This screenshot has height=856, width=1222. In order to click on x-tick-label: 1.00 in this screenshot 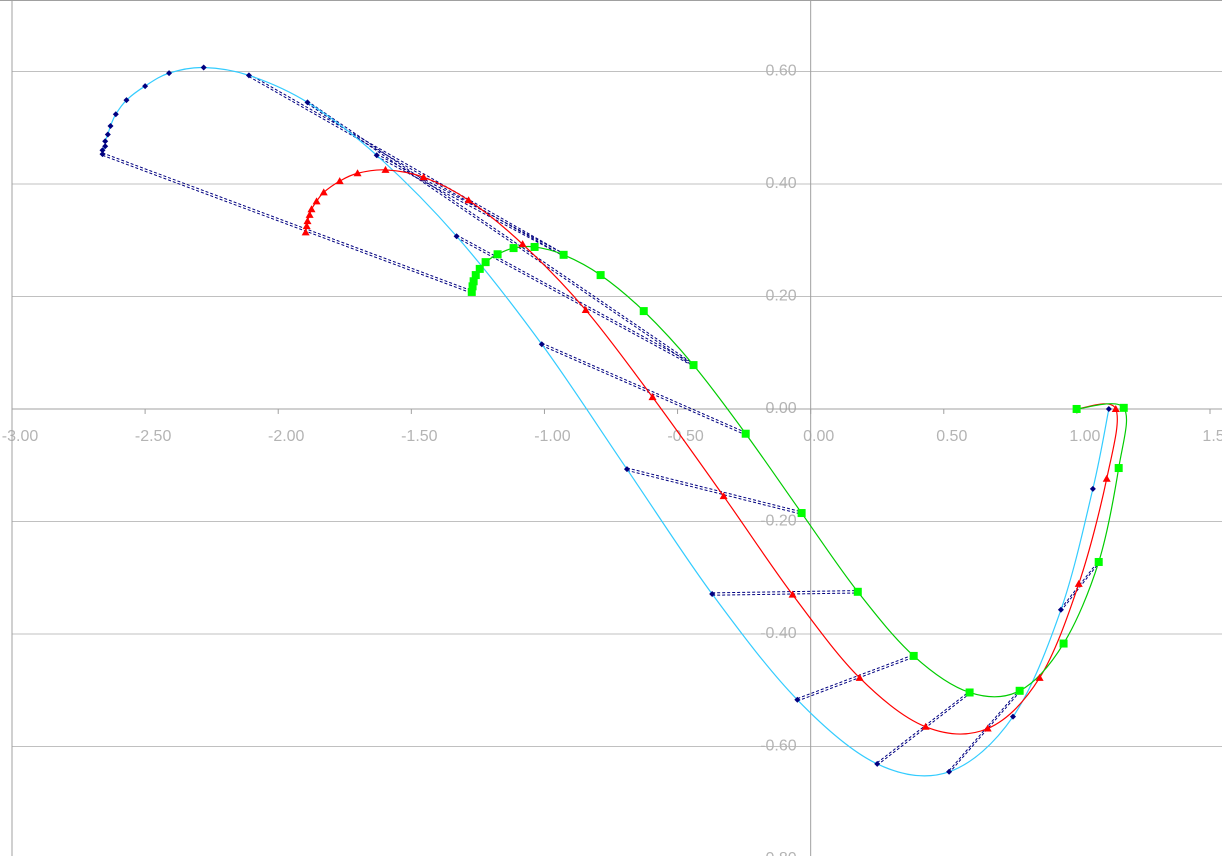, I will do `click(1084, 436)`.